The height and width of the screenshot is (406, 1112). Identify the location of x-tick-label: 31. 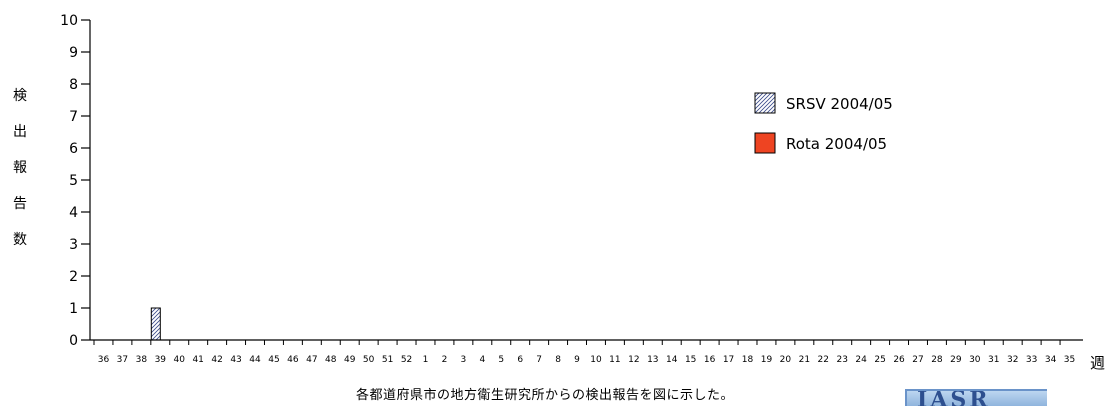
(993, 360).